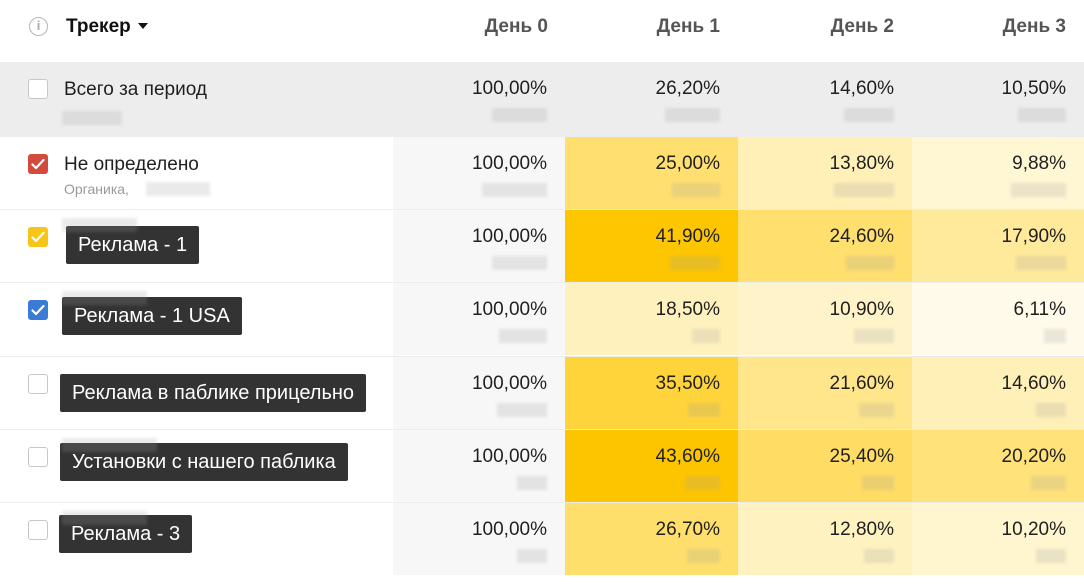  I want to click on retention-value: 12,80%, so click(861, 529).